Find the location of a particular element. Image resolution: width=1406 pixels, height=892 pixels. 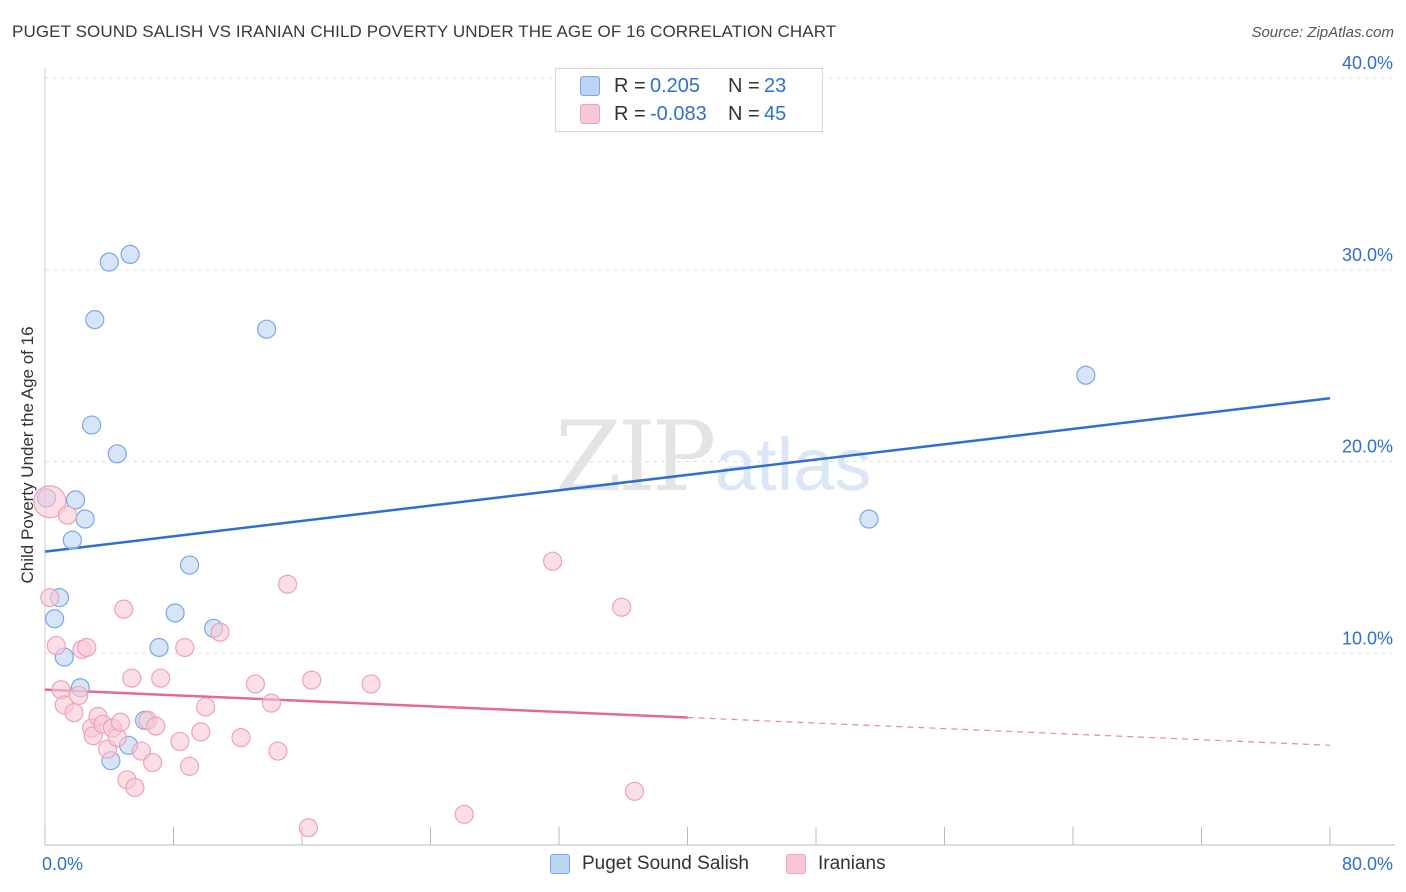

x-tick-label-max: 80.0% is located at coordinates (1367, 864).